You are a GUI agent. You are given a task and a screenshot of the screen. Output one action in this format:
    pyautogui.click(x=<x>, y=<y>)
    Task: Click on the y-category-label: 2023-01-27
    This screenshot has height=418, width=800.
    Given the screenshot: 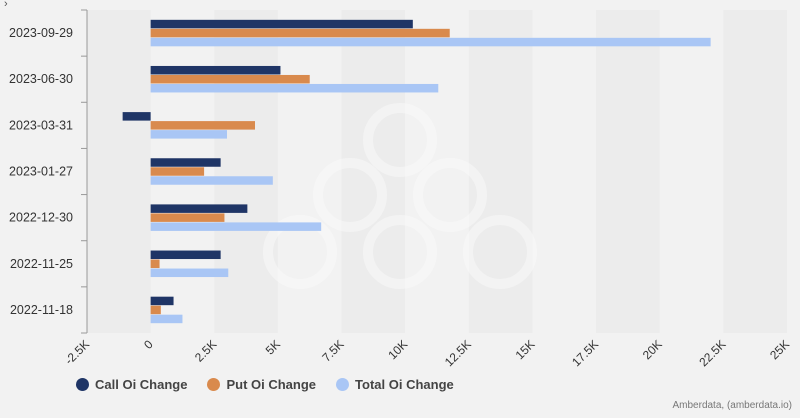 What is the action you would take?
    pyautogui.click(x=41, y=172)
    